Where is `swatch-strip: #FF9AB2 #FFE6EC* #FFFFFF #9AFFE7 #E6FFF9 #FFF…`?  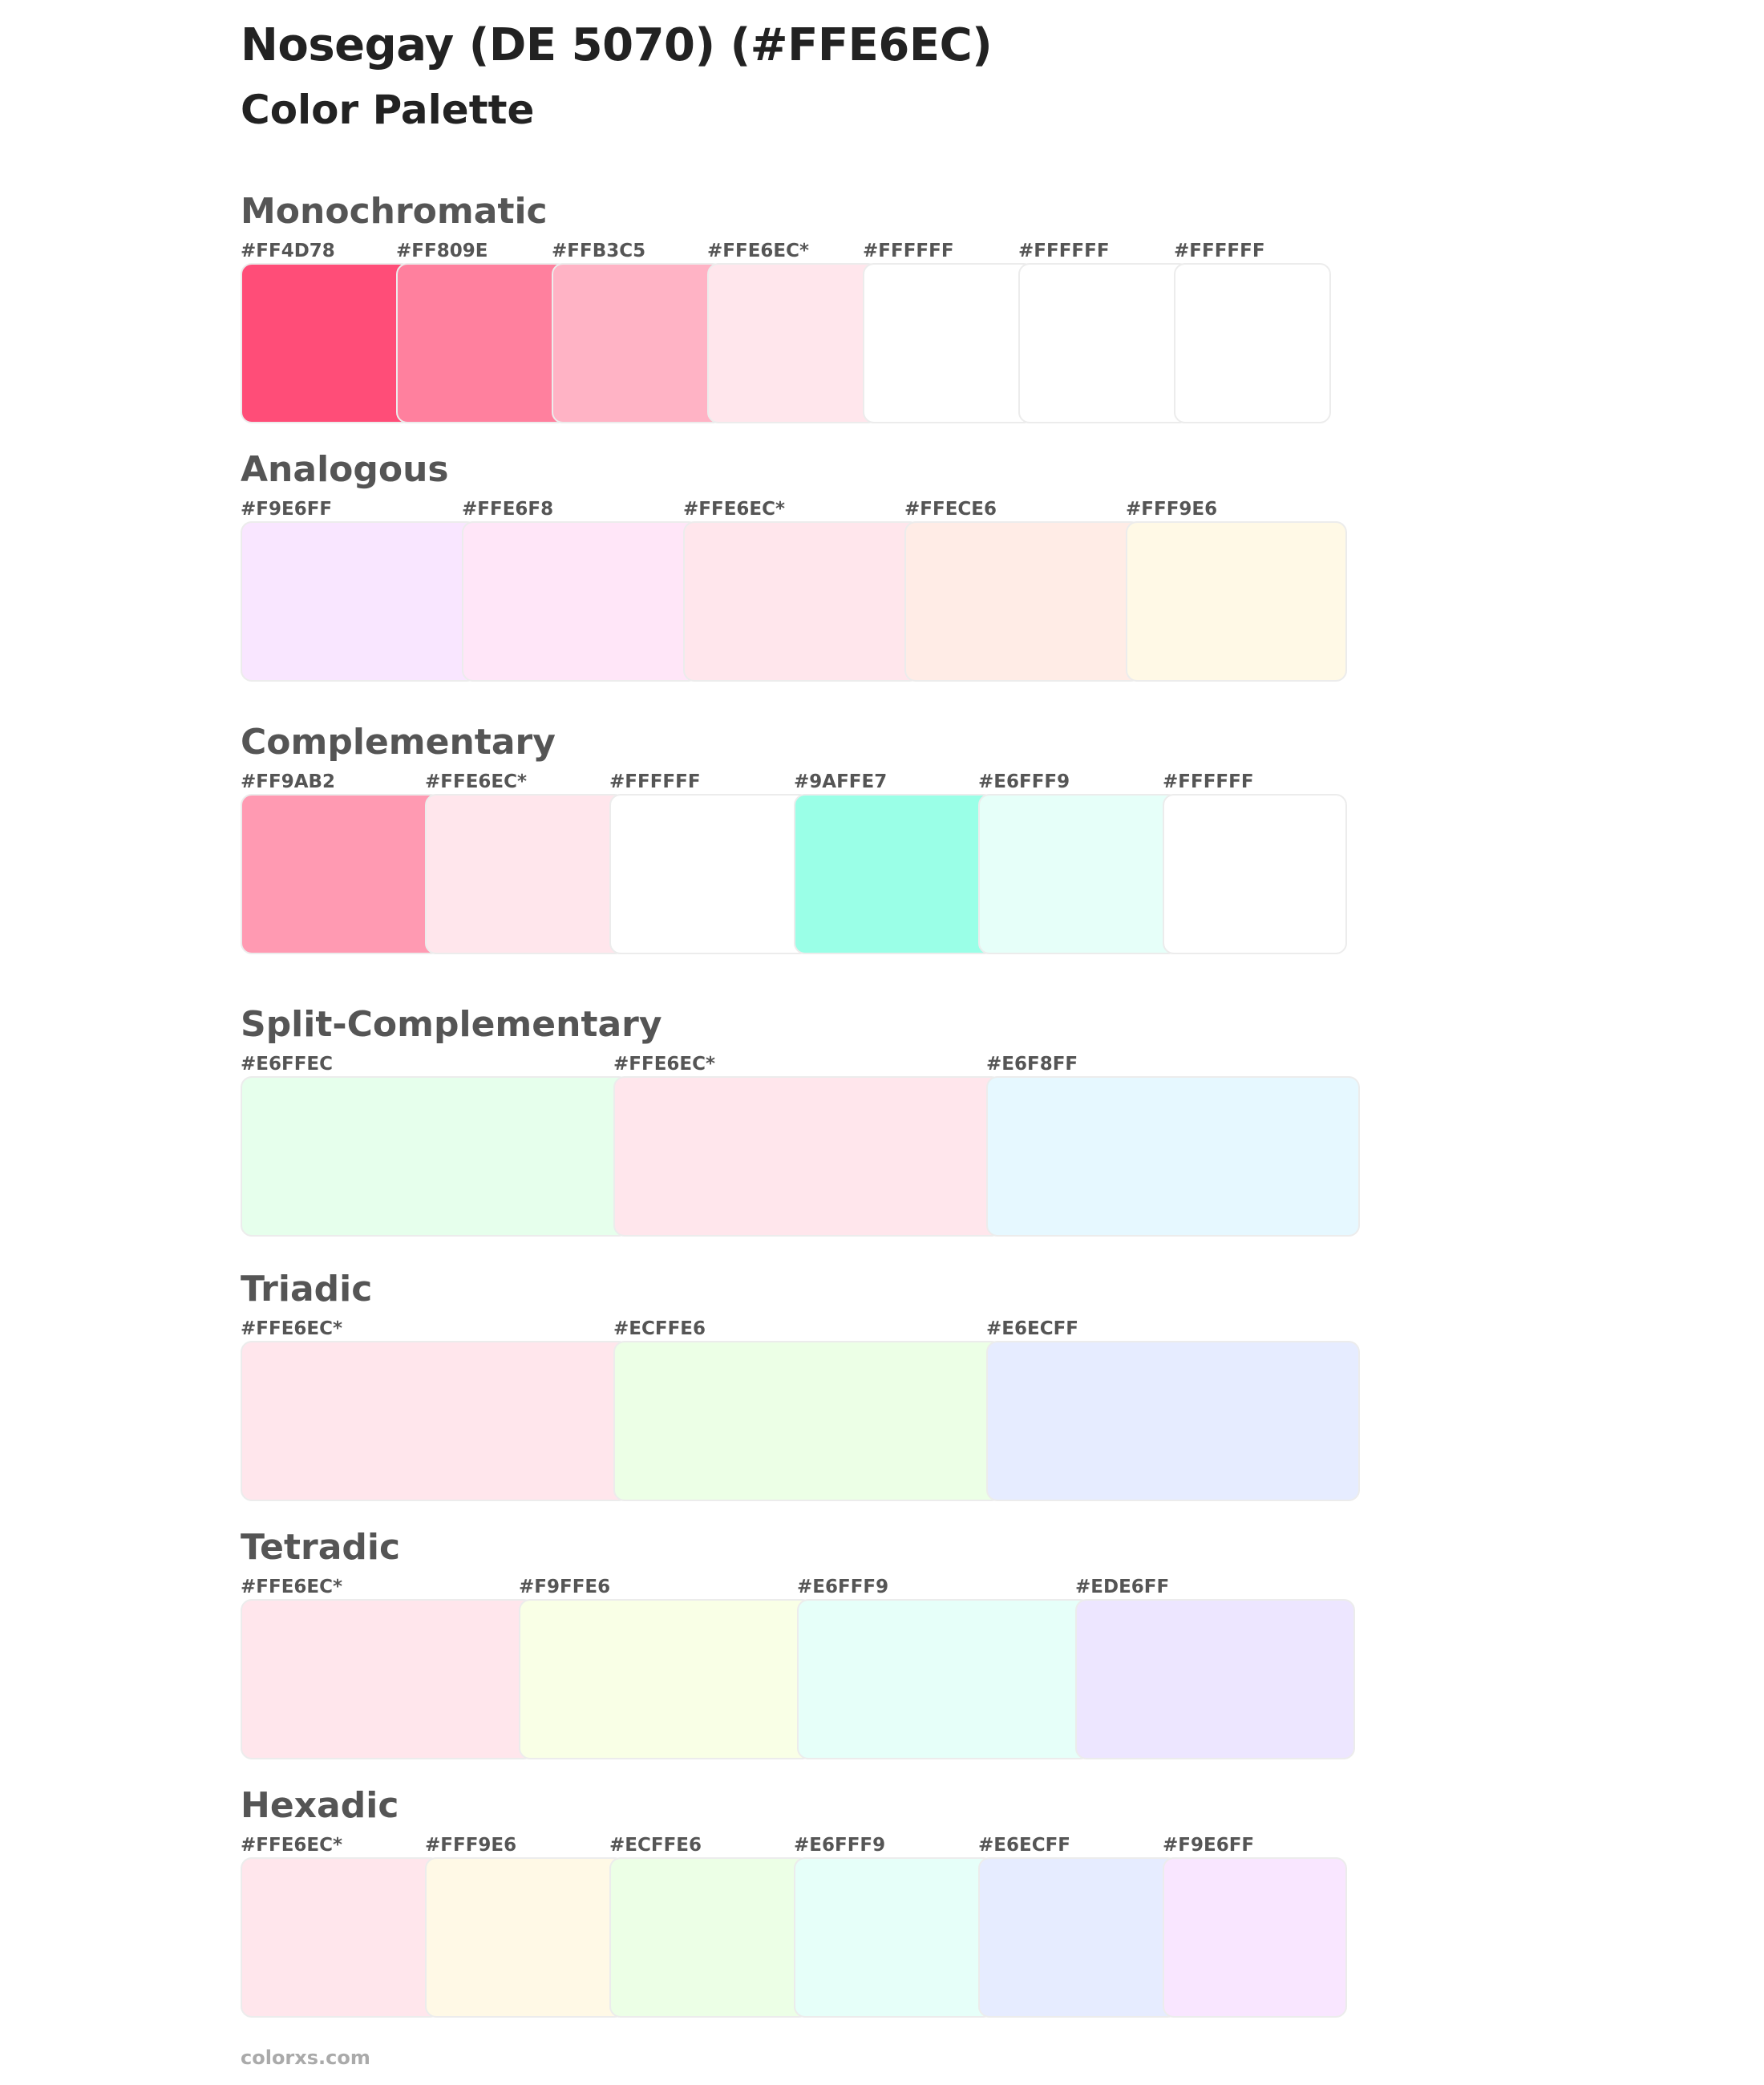
swatch-strip: #FF9AB2 #FFE6EC* #FFFFFF #9AFFE7 #E6FFF9 #FFF… is located at coordinates (794, 867).